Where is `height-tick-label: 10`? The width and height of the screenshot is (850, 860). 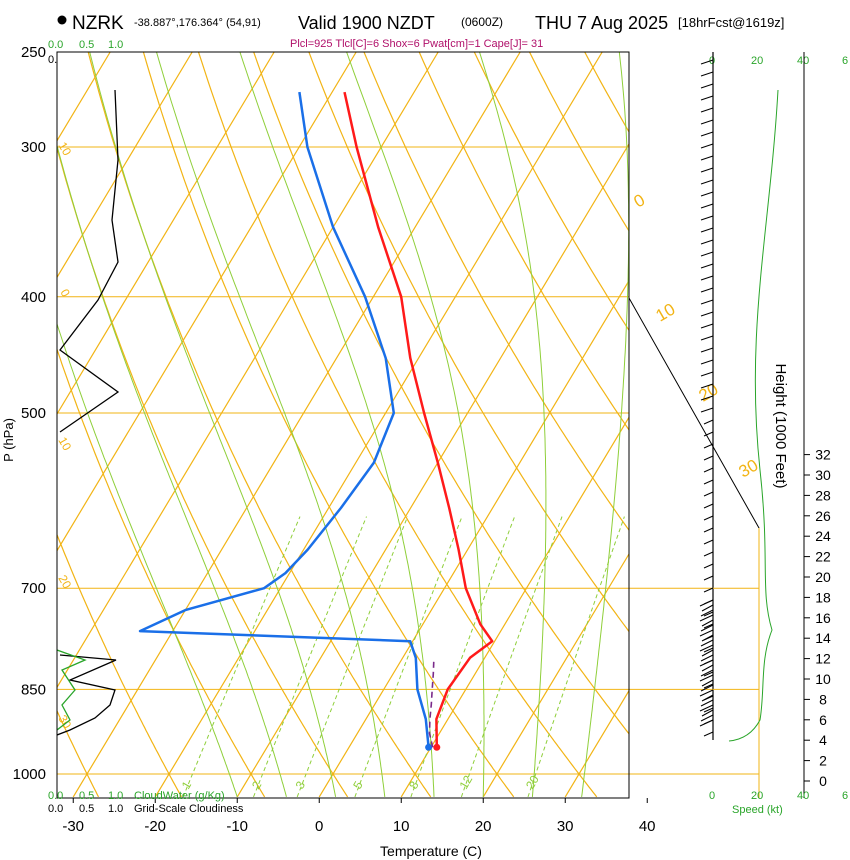
height-tick-label: 10 is located at coordinates (823, 679).